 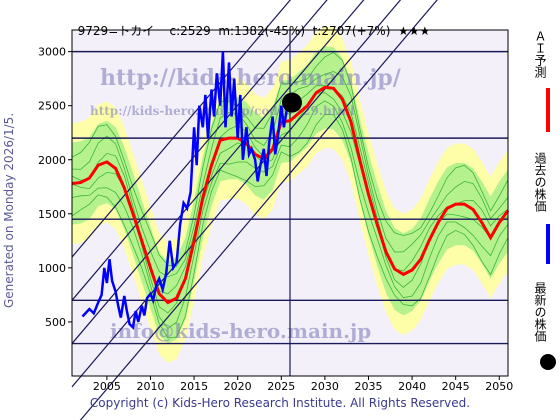 I want to click on y-tick-label: 500, so click(x=55, y=322).